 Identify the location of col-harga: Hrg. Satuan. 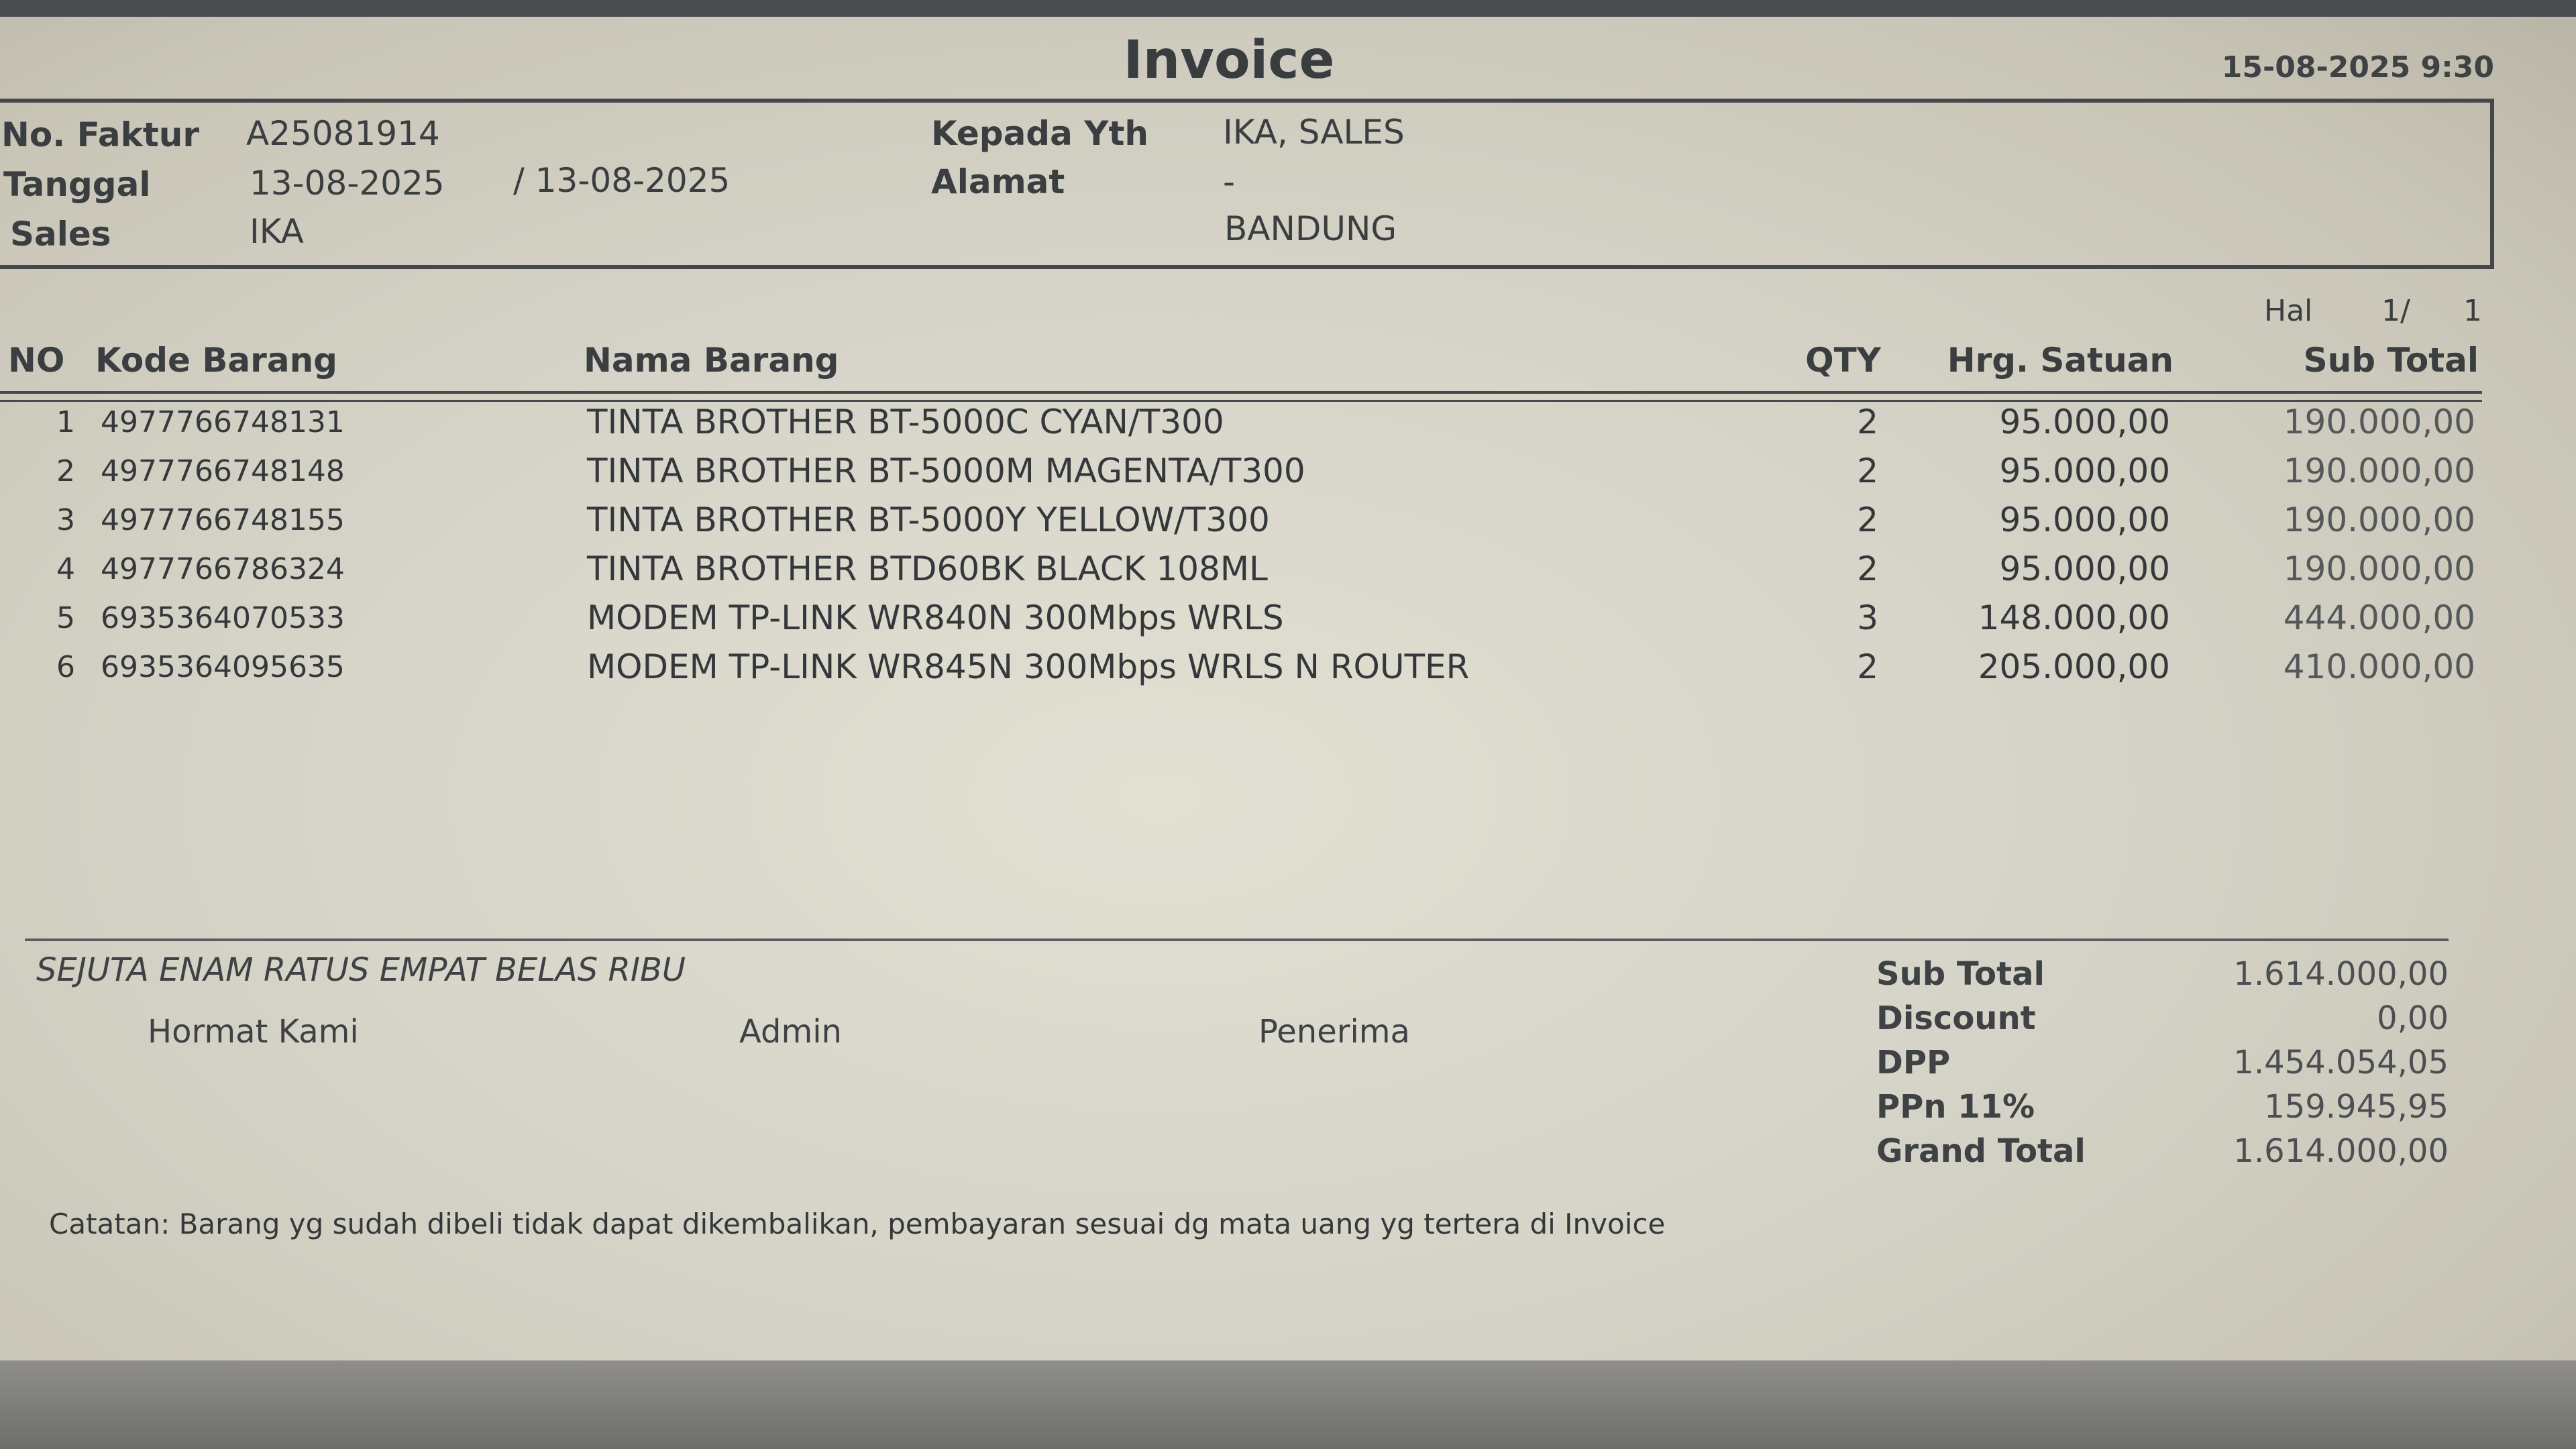
(2060, 360).